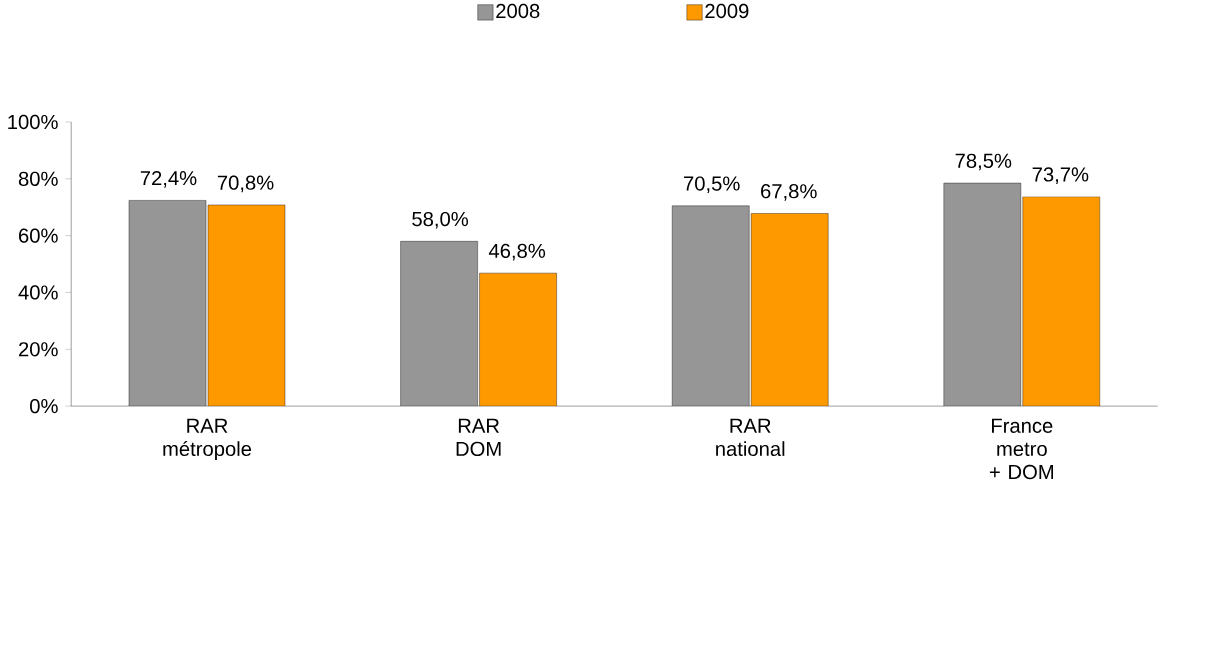  I want to click on x-tick-label: RAR national, so click(750, 437).